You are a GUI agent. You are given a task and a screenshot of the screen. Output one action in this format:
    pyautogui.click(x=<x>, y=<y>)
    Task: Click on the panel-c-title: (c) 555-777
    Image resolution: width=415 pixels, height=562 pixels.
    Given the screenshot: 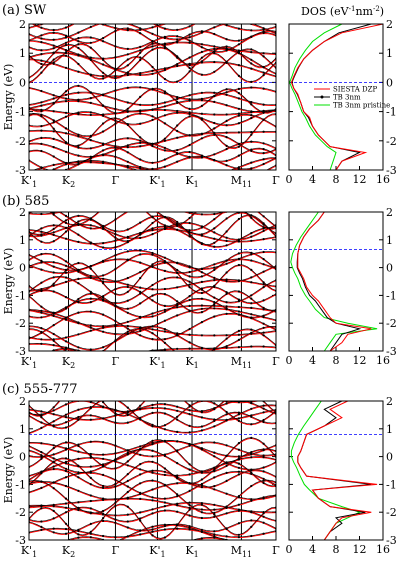 What is the action you would take?
    pyautogui.click(x=40, y=389)
    